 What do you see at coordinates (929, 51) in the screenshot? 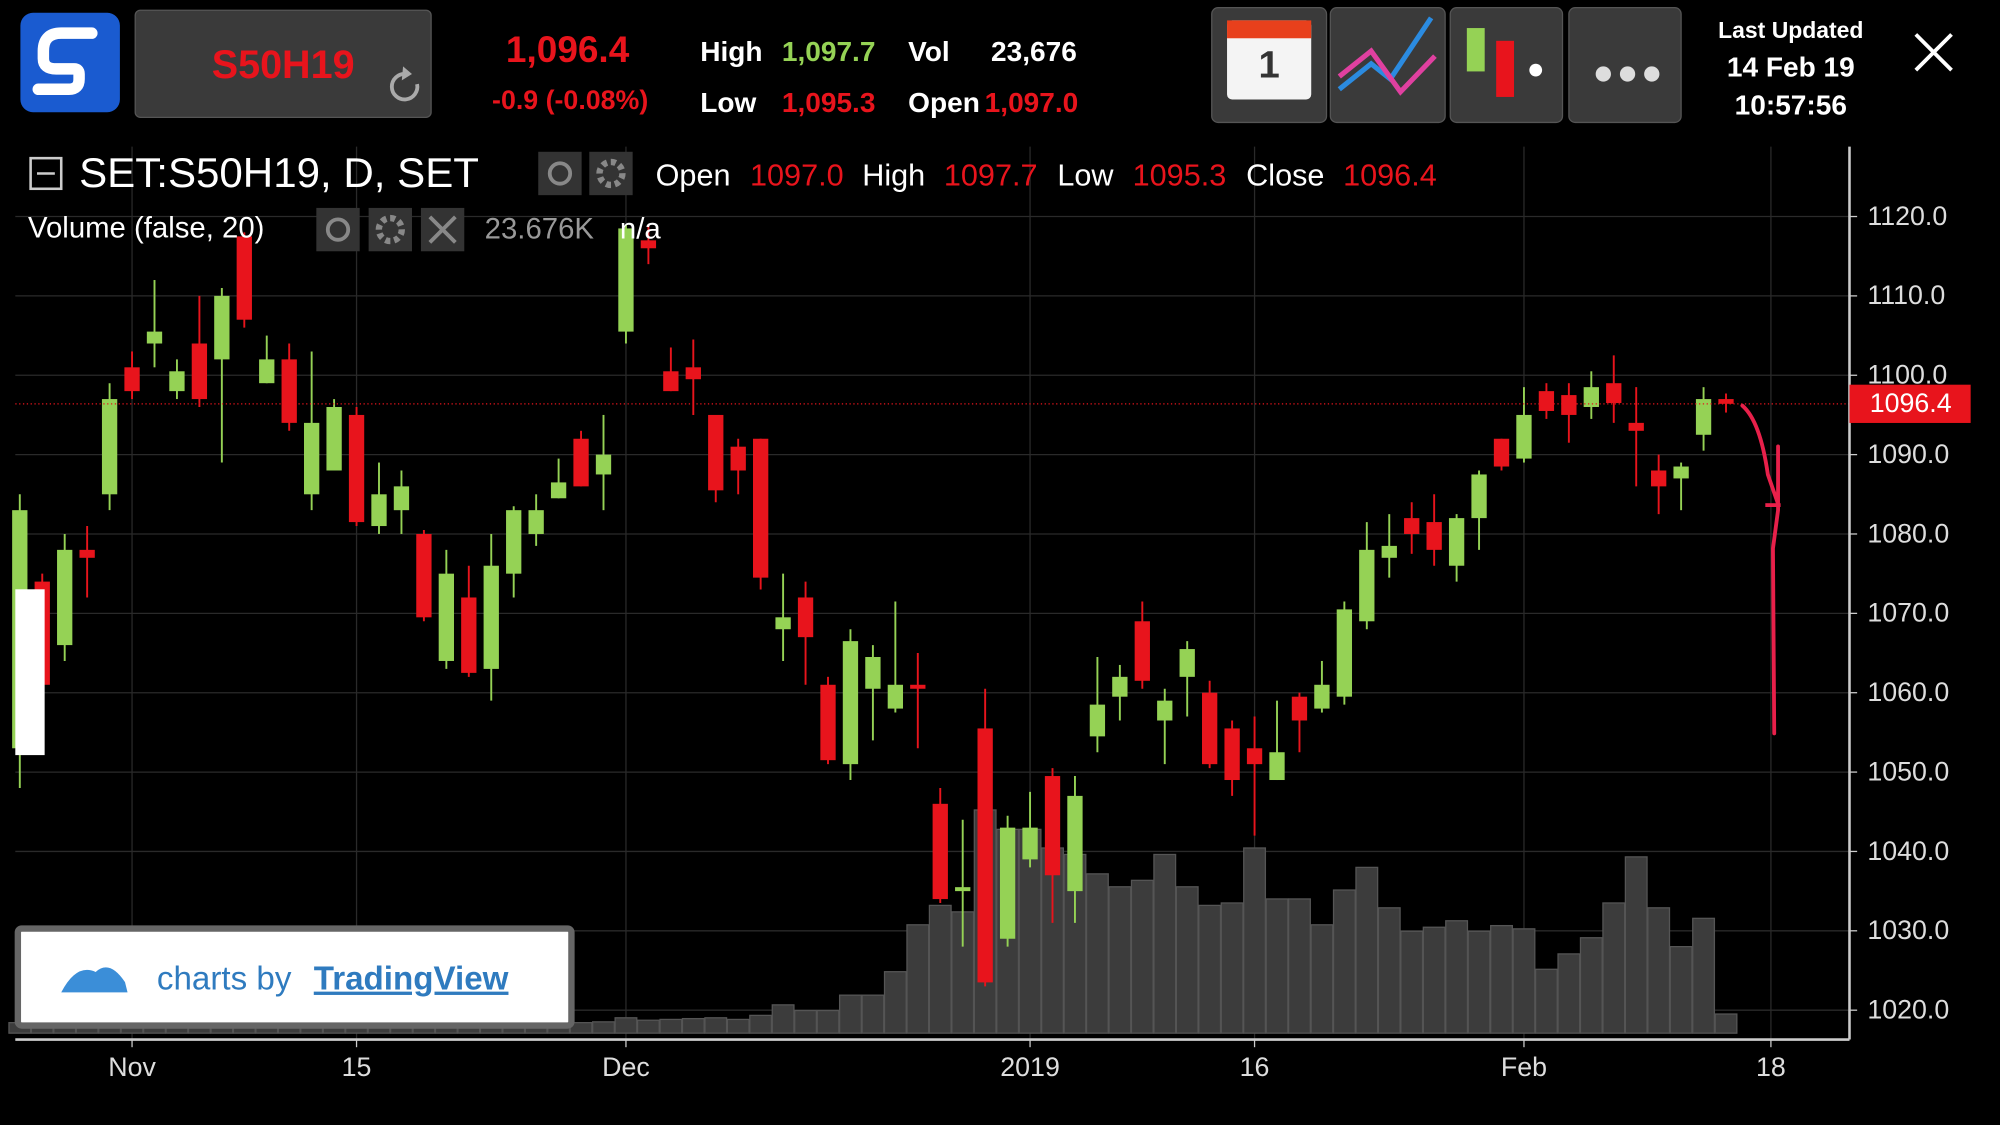
I see `vol-label: Vol` at bounding box center [929, 51].